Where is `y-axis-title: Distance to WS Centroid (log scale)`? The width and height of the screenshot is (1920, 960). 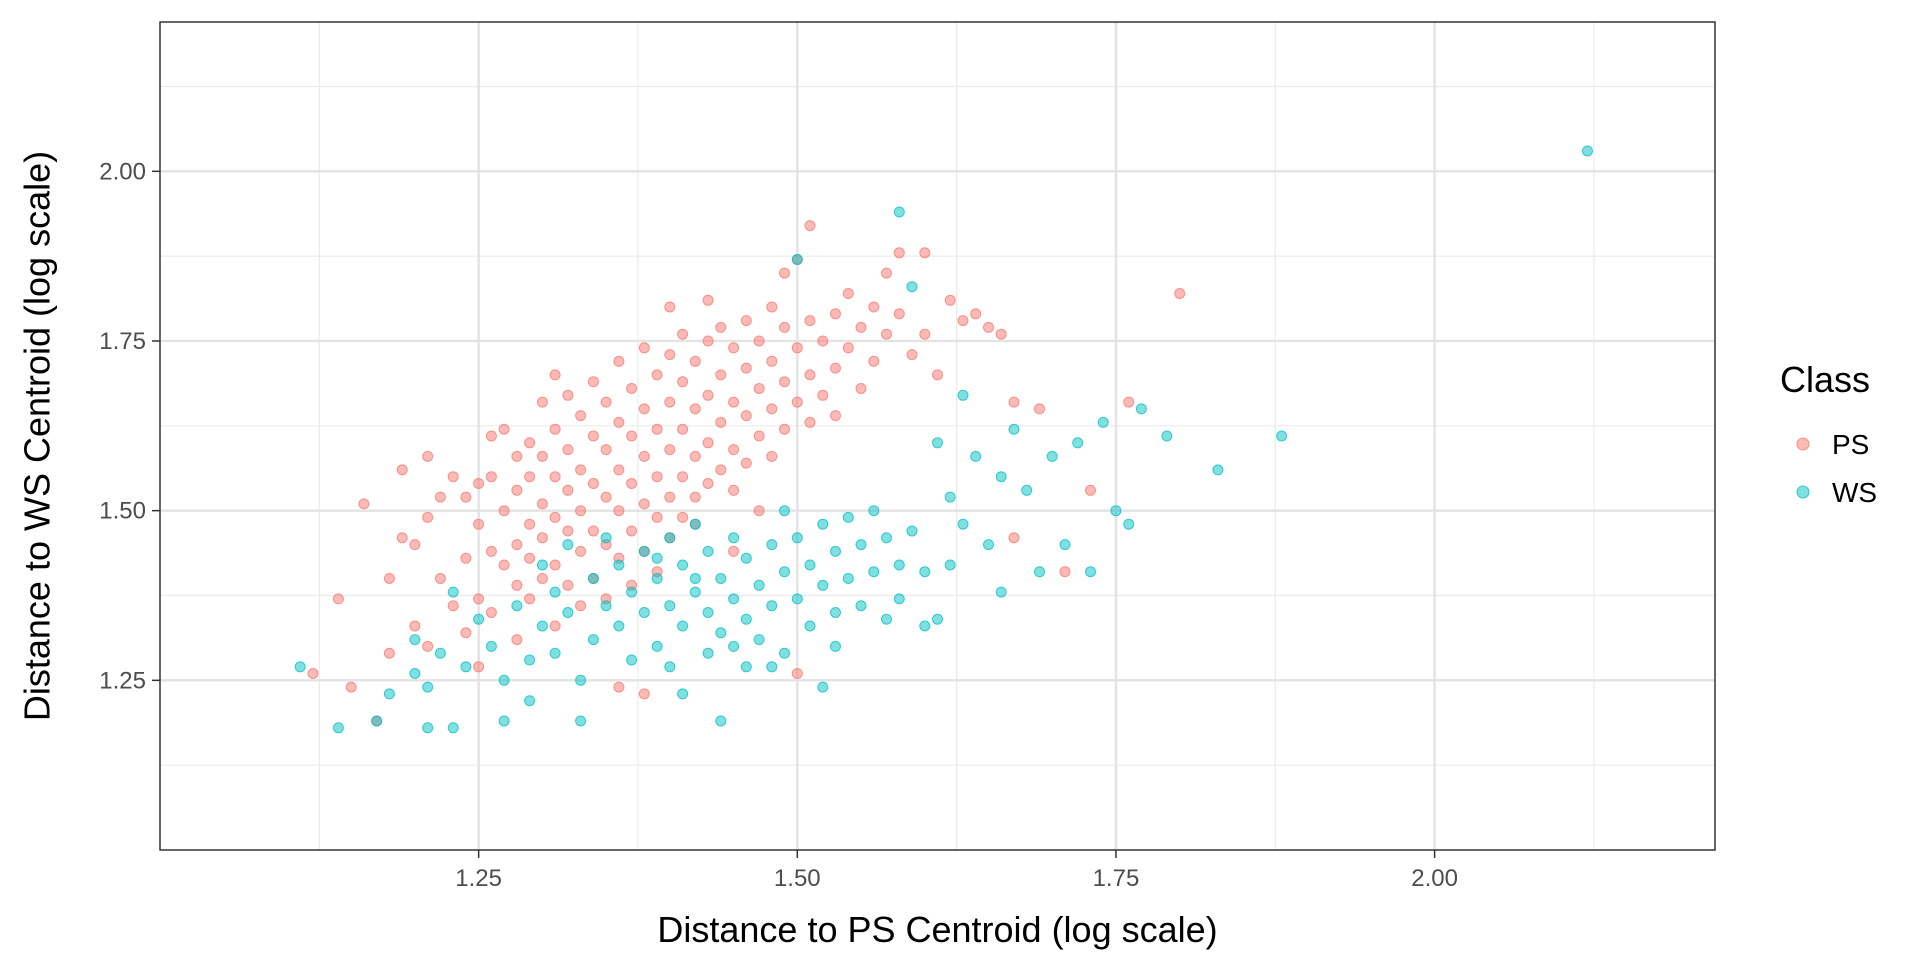
y-axis-title: Distance to WS Centroid (log scale) is located at coordinates (37, 436).